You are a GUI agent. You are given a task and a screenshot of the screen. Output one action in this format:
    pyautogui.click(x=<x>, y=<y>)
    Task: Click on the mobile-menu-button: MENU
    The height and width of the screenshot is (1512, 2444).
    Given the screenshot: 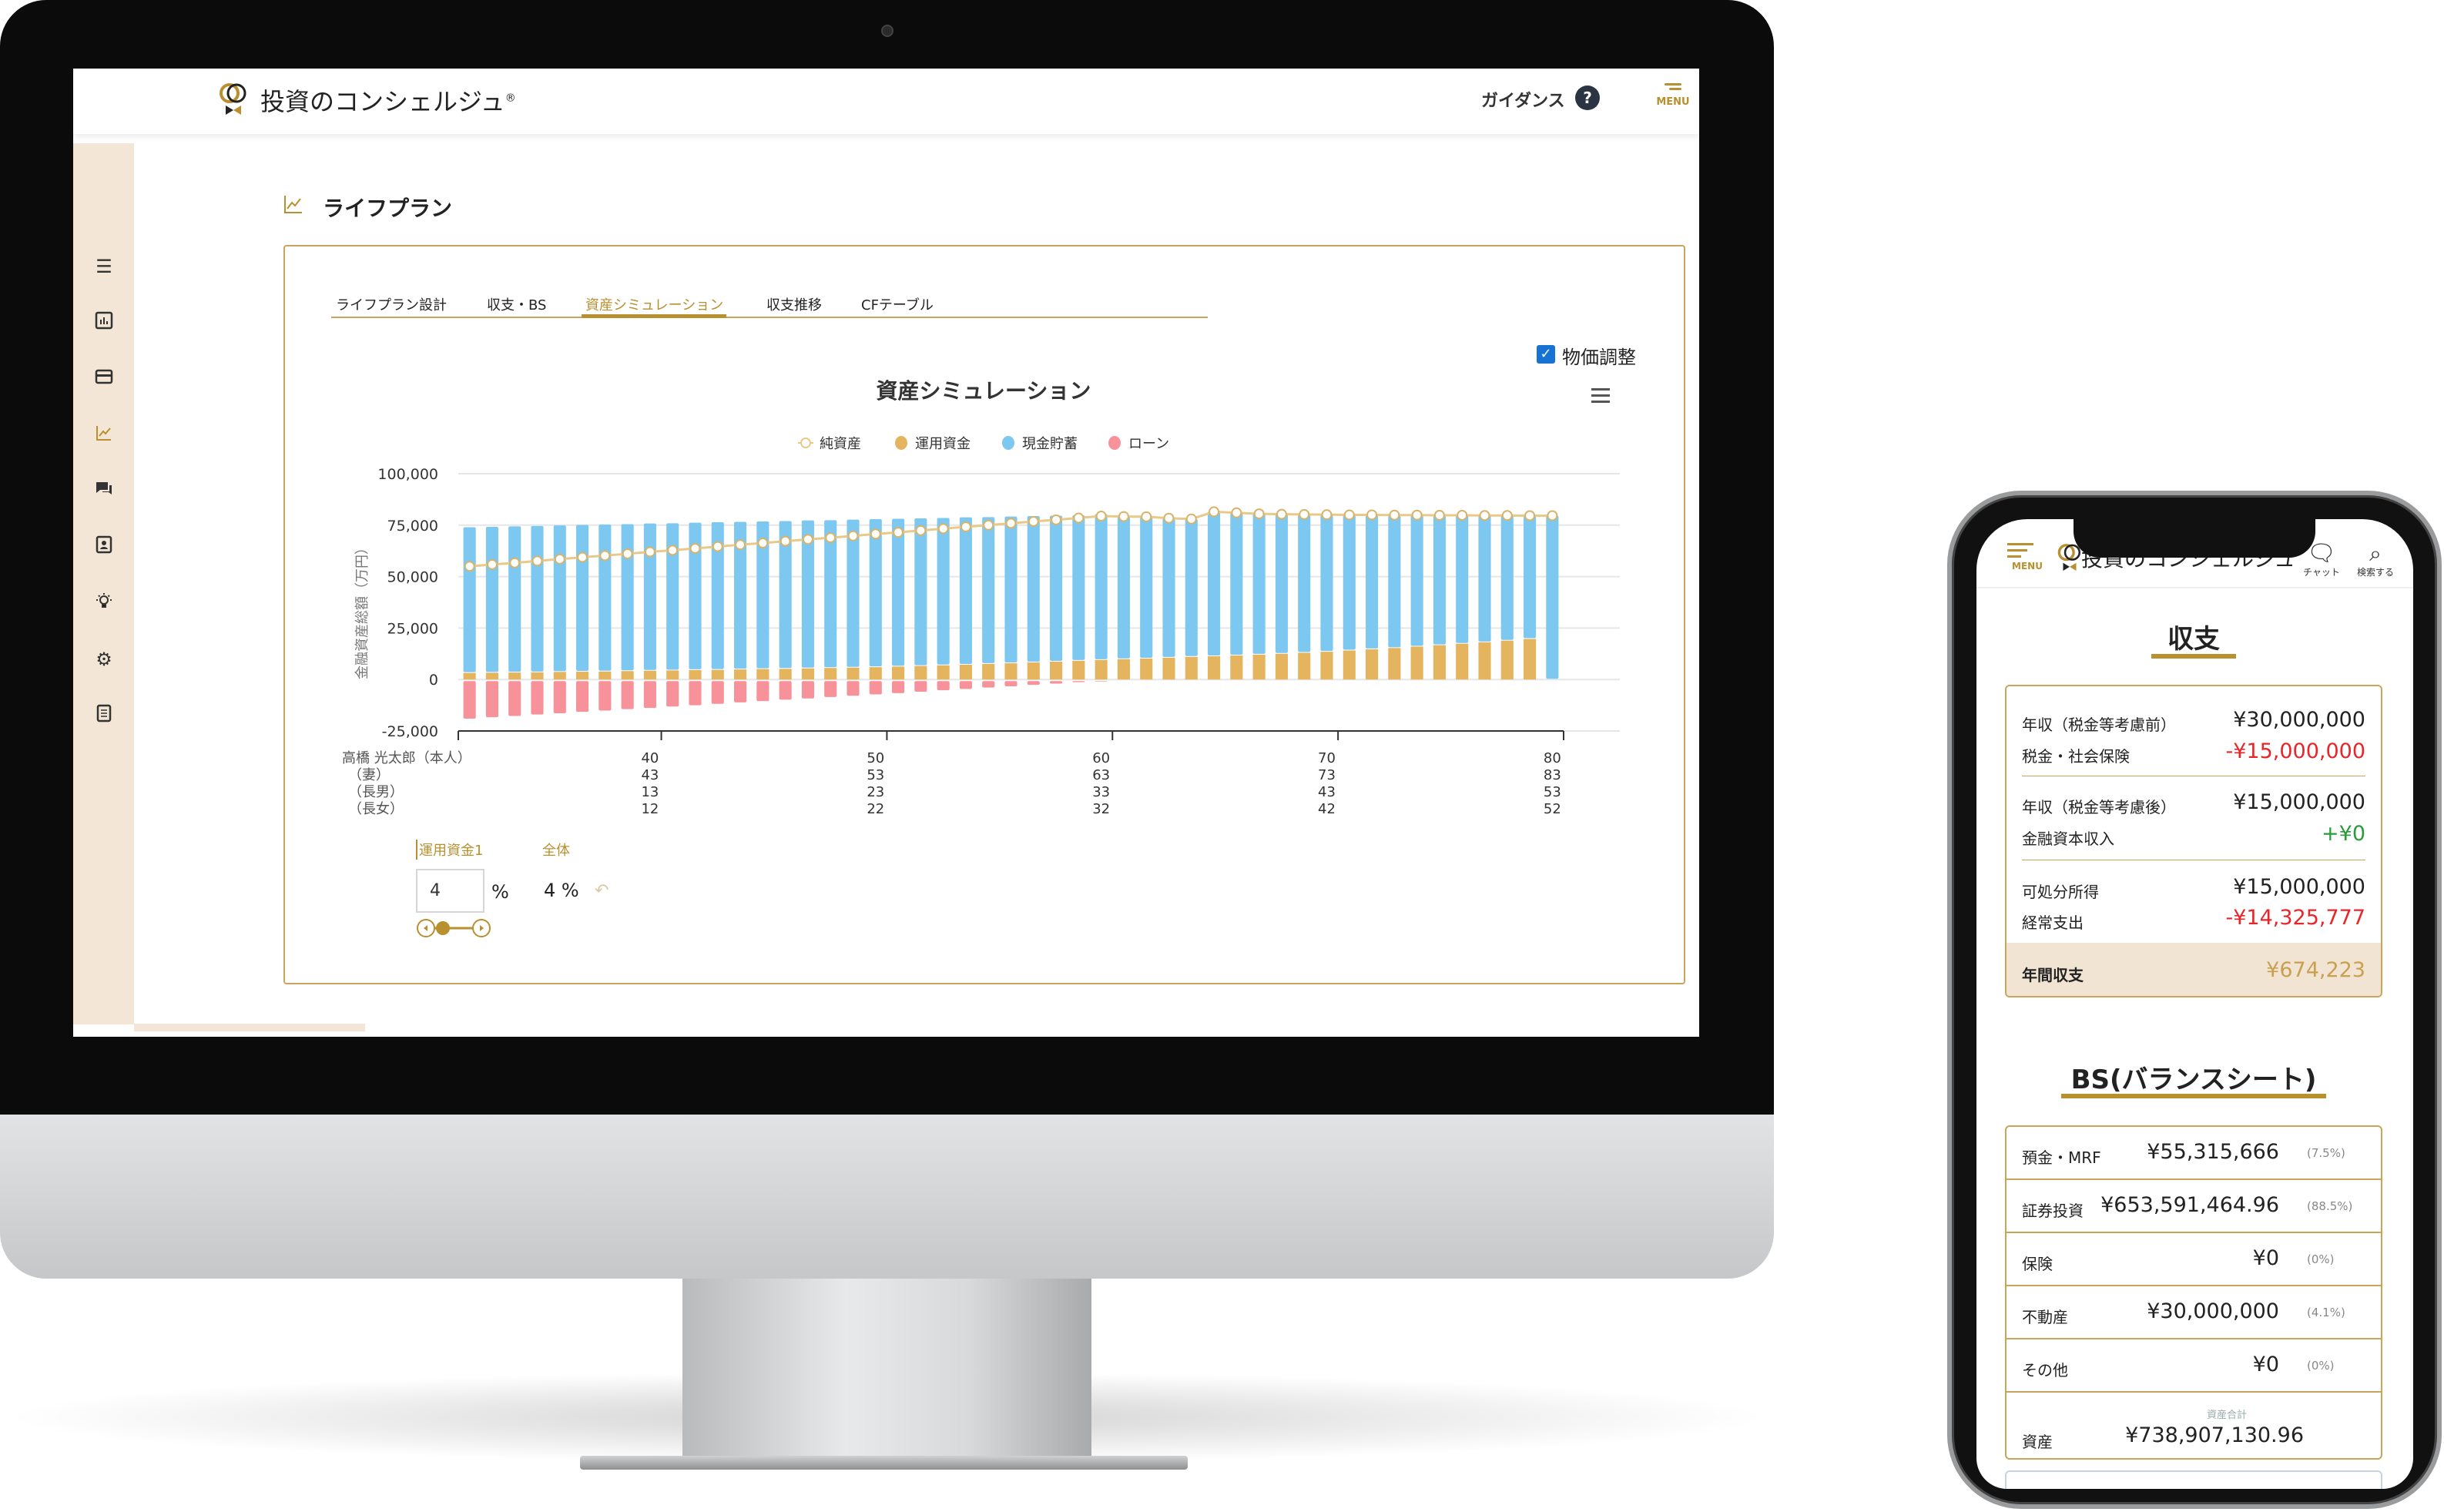 What is the action you would take?
    pyautogui.click(x=2027, y=555)
    